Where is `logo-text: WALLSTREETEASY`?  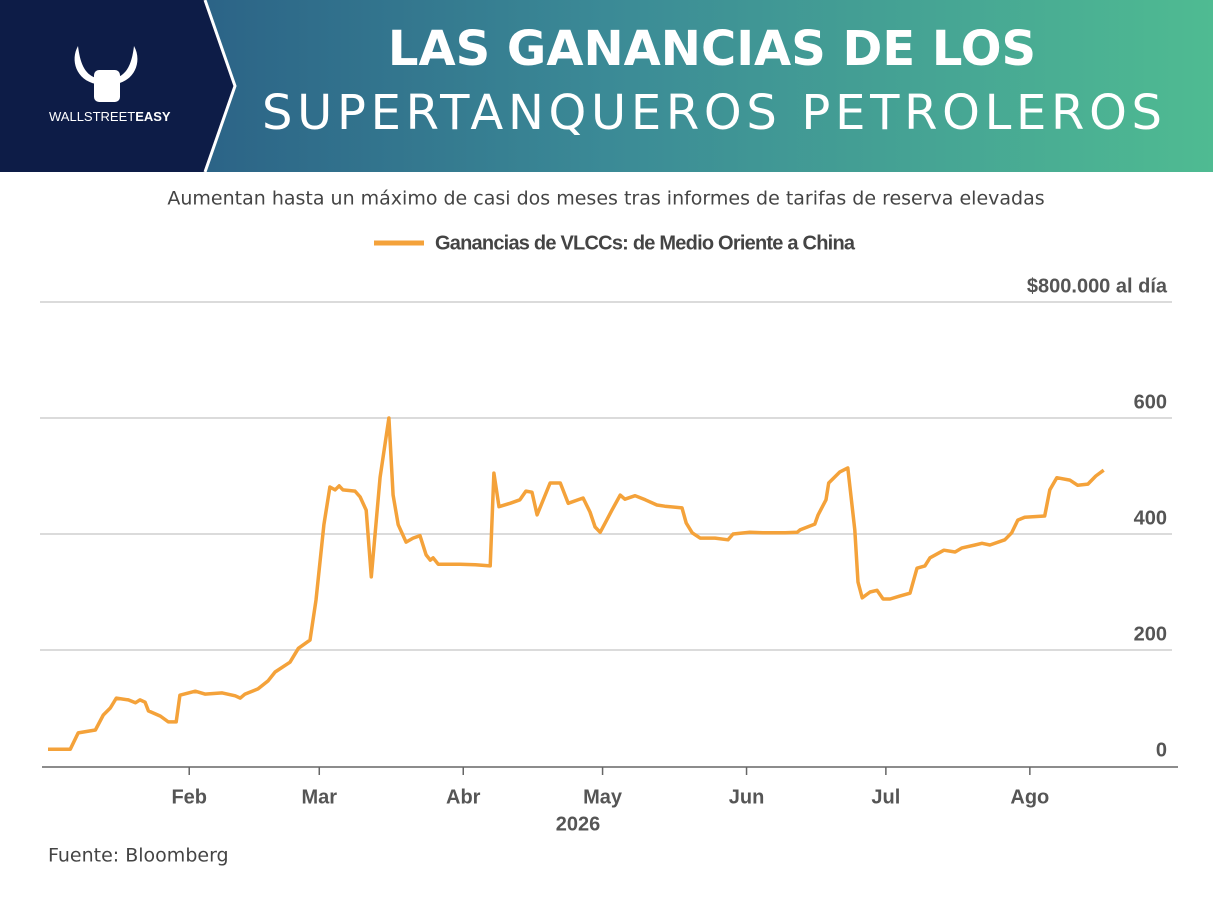
logo-text: WALLSTREETEASY is located at coordinates (110, 116).